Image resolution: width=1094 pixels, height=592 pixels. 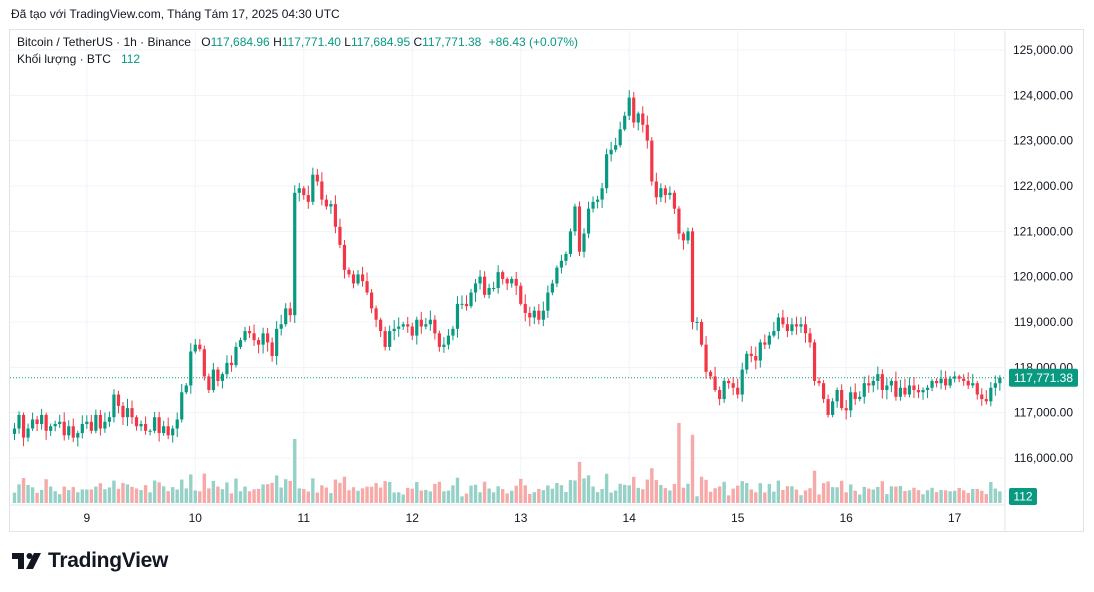 I want to click on symbol-label: Bitcoin / TetherUS · 1h · Binance, so click(x=104, y=42).